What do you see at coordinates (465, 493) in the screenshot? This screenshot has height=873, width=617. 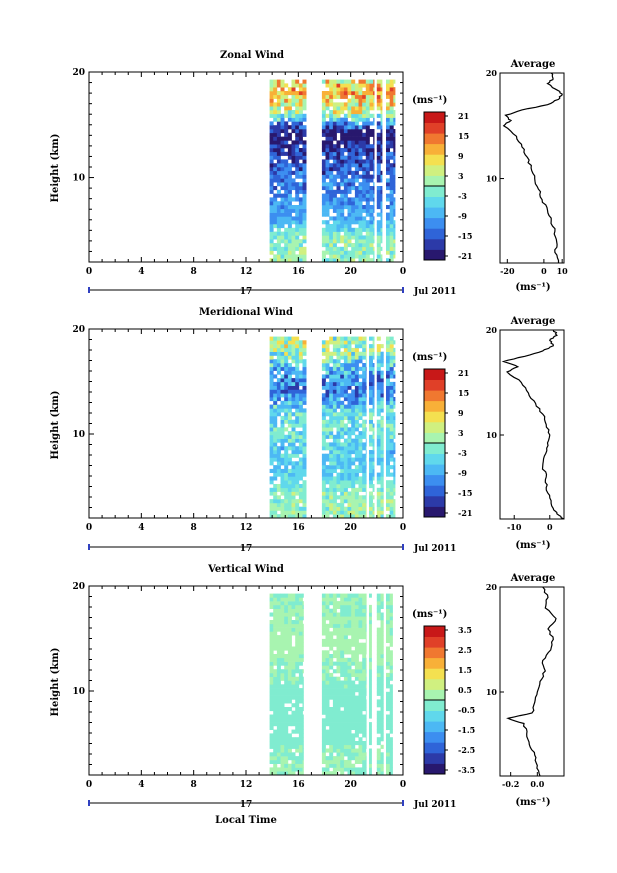 I see `colorbar-tick-label: -15` at bounding box center [465, 493].